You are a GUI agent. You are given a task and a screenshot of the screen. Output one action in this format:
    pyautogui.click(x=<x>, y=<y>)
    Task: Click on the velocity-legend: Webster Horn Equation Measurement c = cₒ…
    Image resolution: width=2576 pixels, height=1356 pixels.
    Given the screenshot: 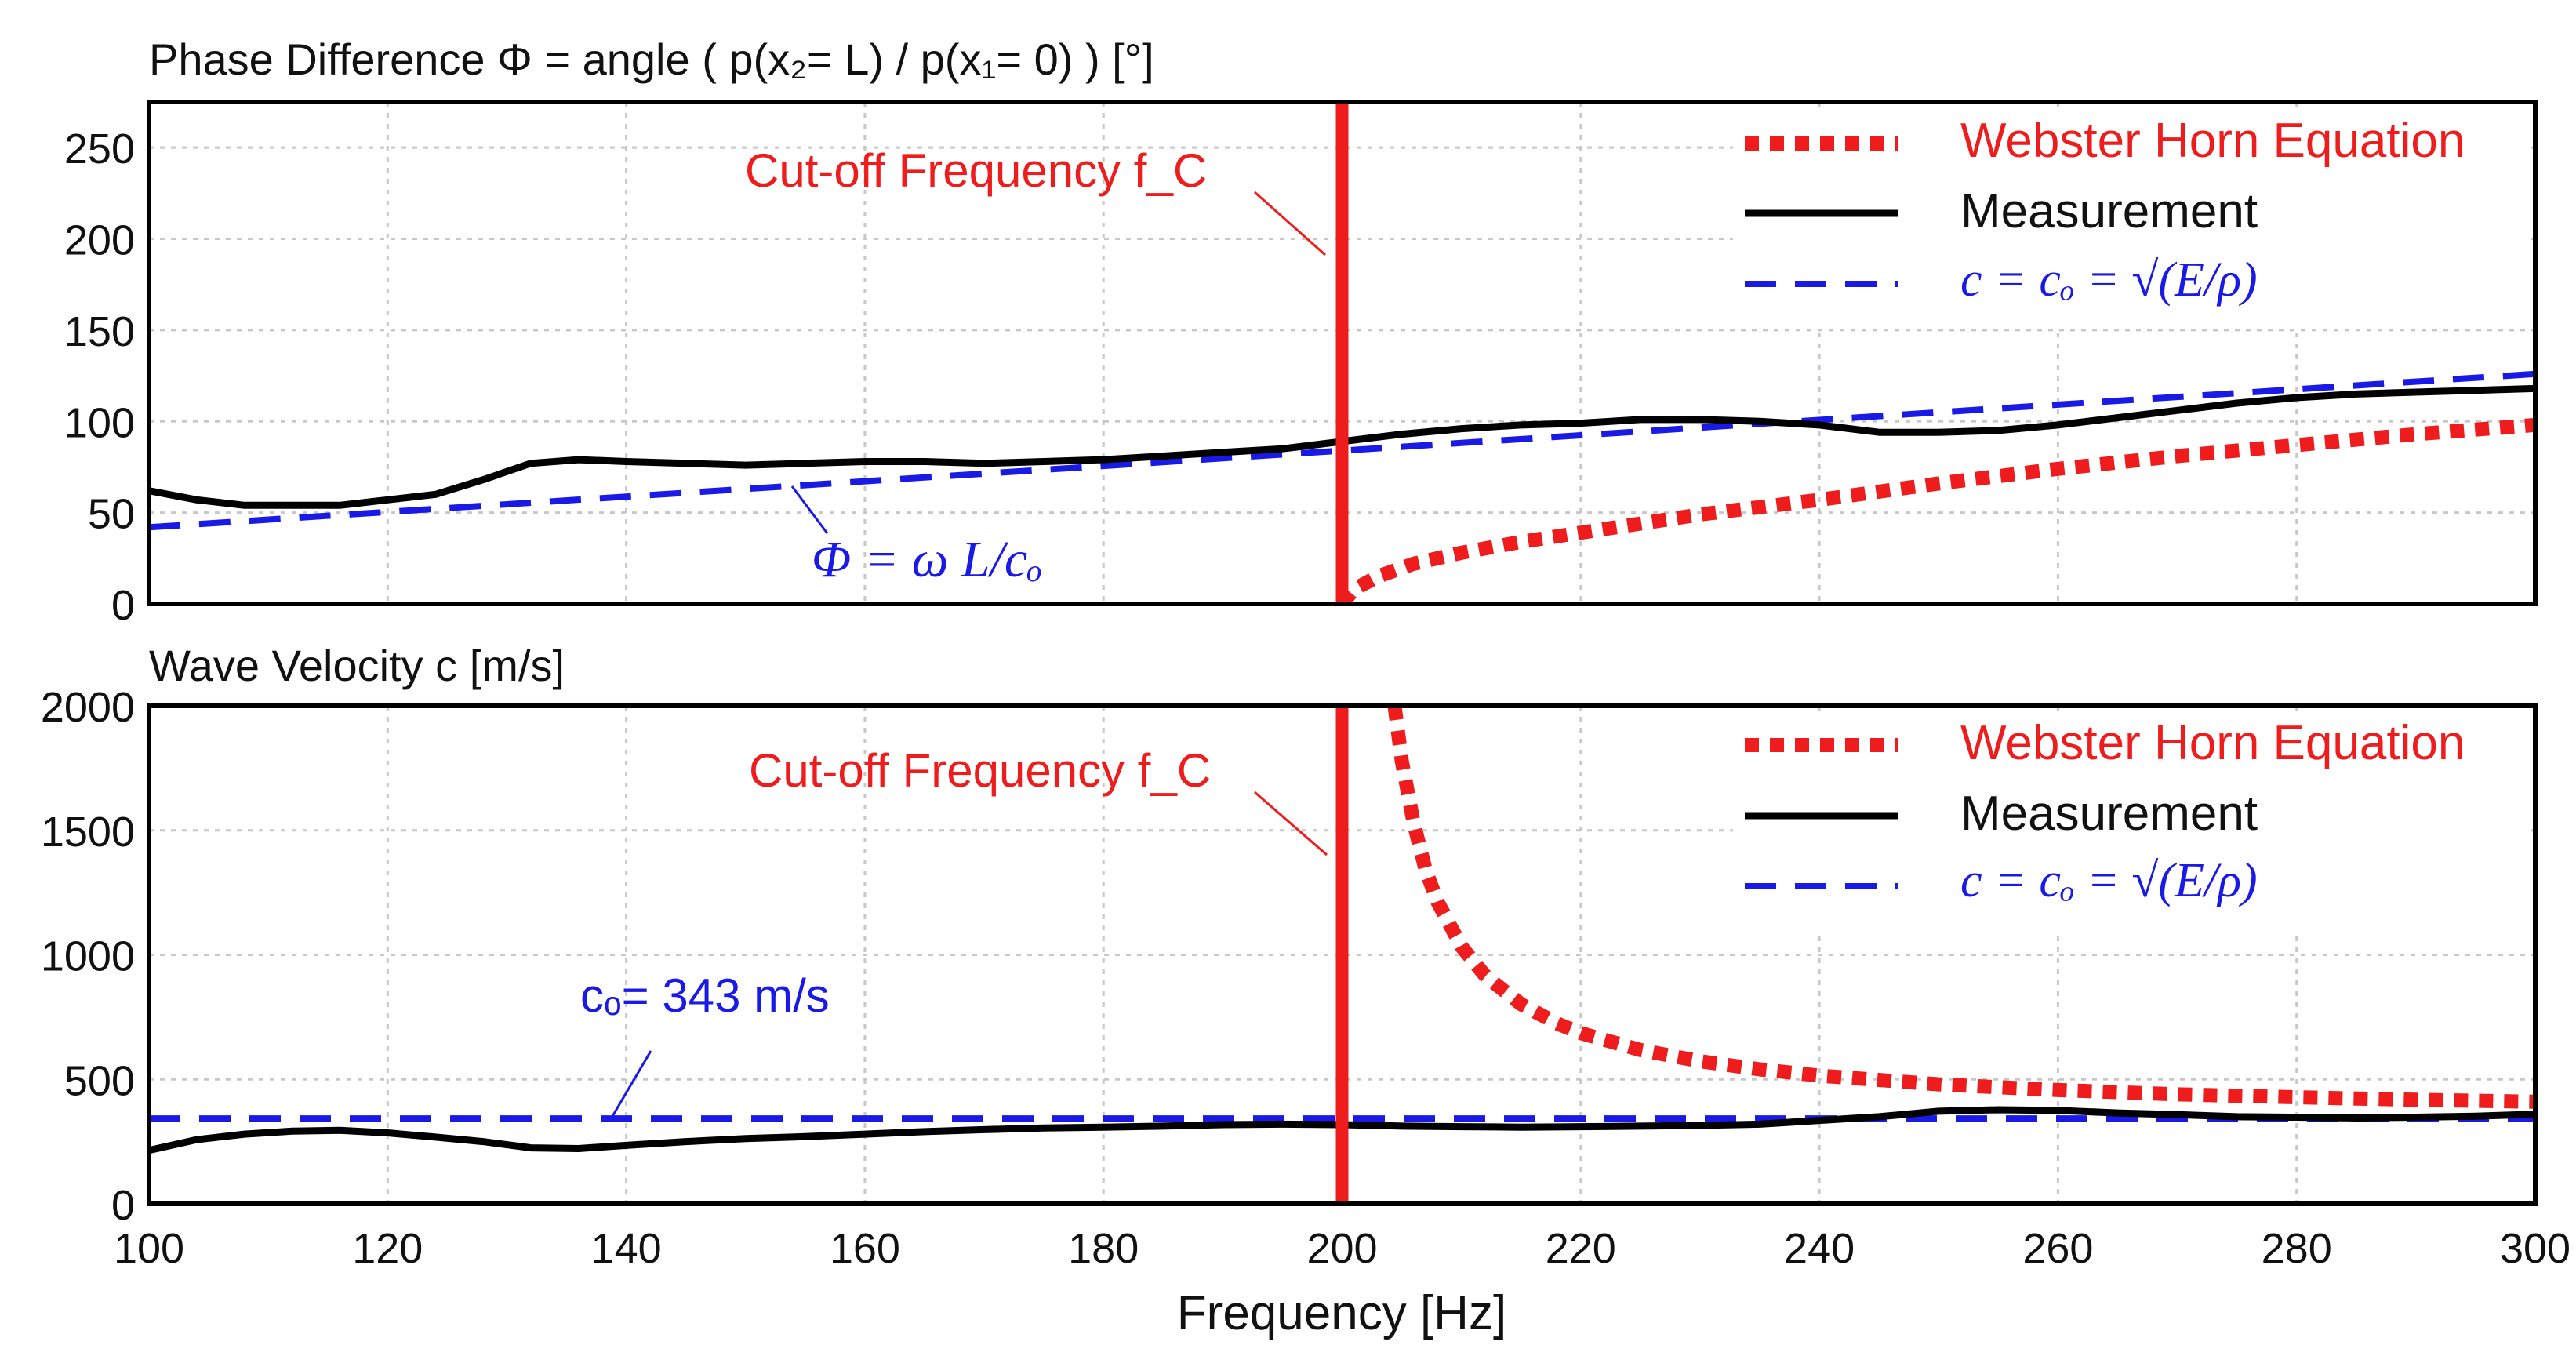 What is the action you would take?
    pyautogui.click(x=2131, y=824)
    